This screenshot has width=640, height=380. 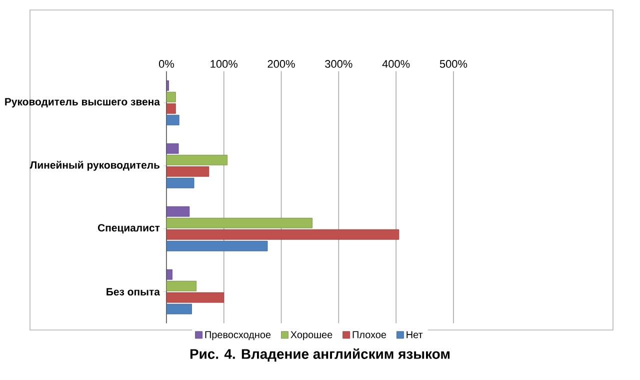 I want to click on x-tick-label: 400%, so click(x=396, y=64).